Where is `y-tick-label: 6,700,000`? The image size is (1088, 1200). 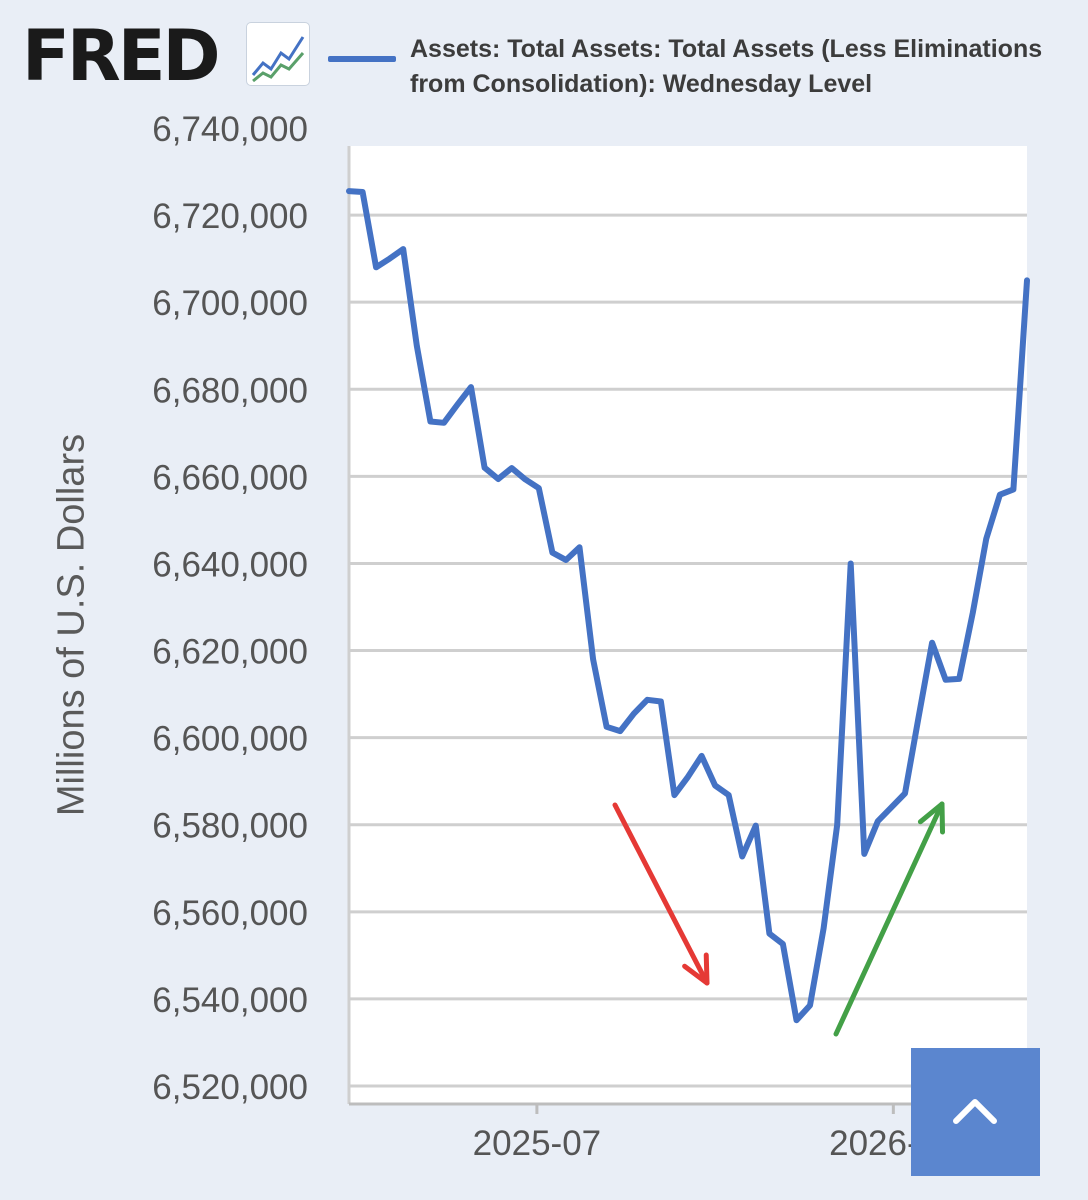 y-tick-label: 6,700,000 is located at coordinates (230, 303).